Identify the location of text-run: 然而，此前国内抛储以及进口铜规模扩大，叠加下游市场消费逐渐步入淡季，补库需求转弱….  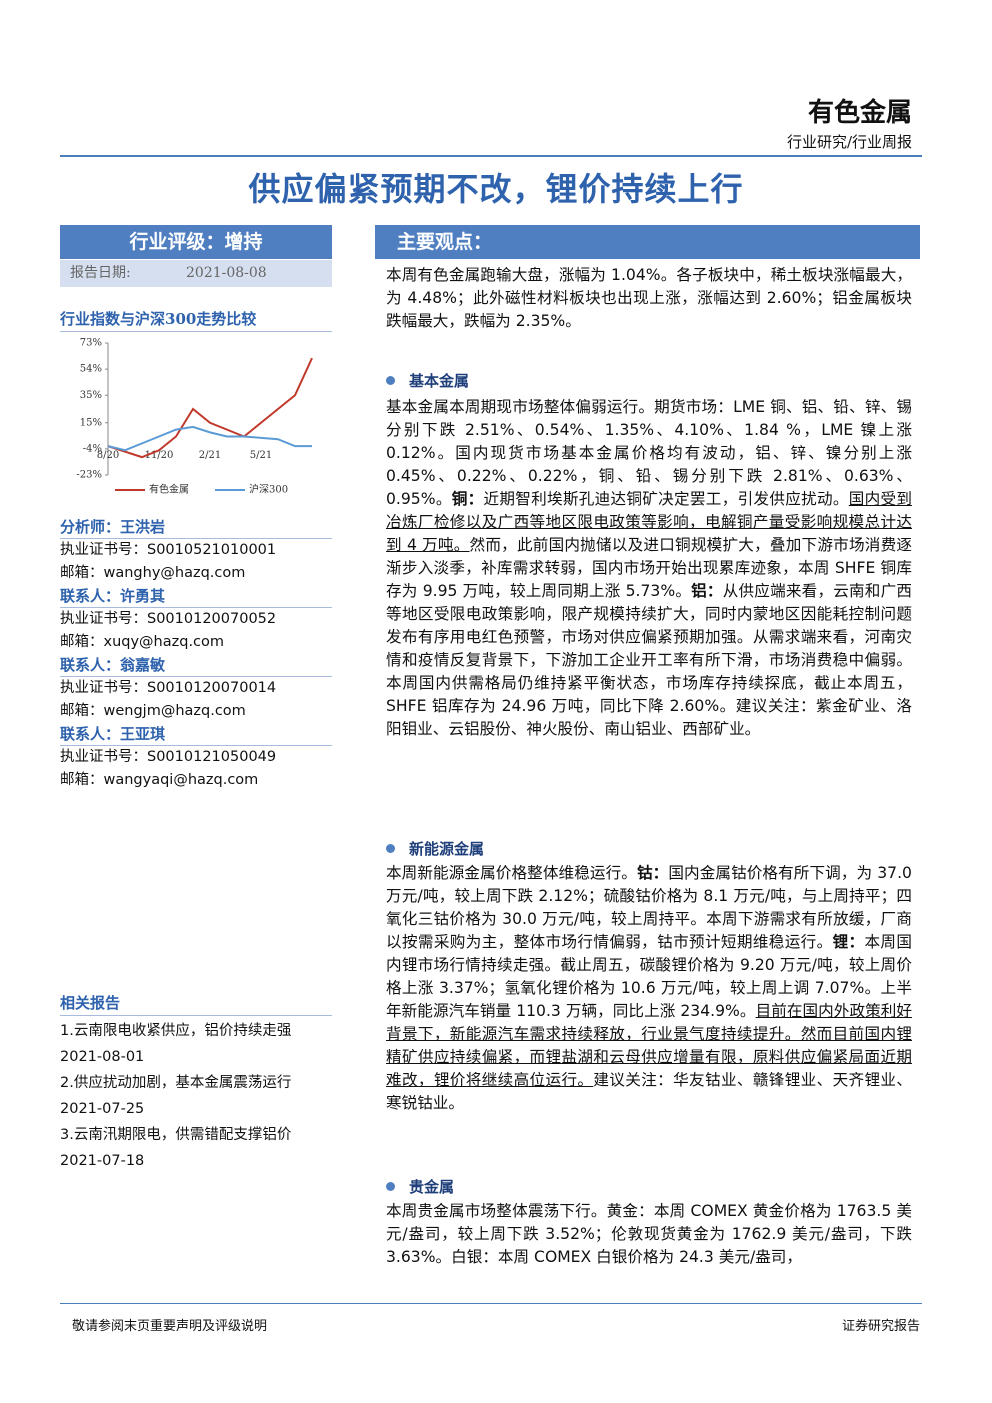
(649, 568).